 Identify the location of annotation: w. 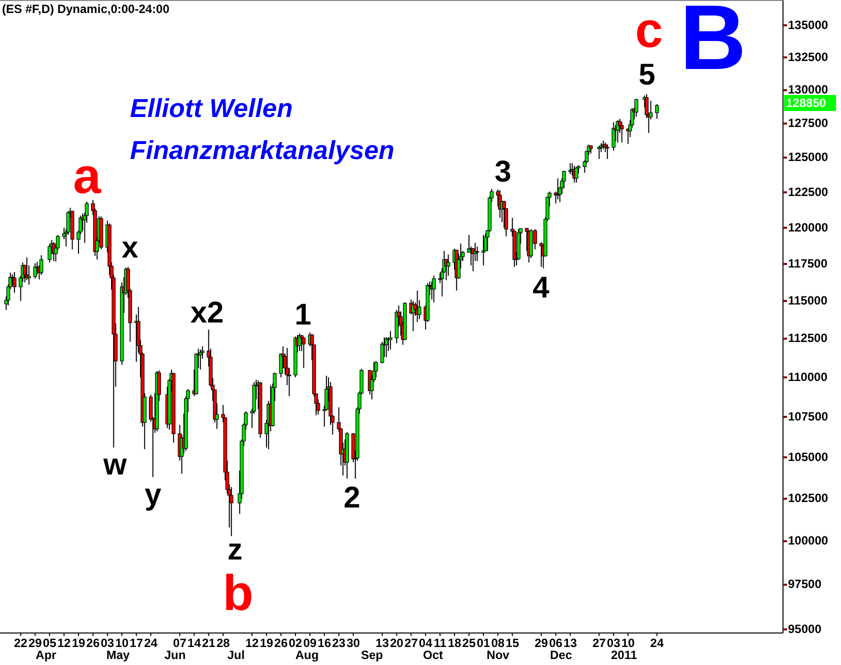
(115, 465).